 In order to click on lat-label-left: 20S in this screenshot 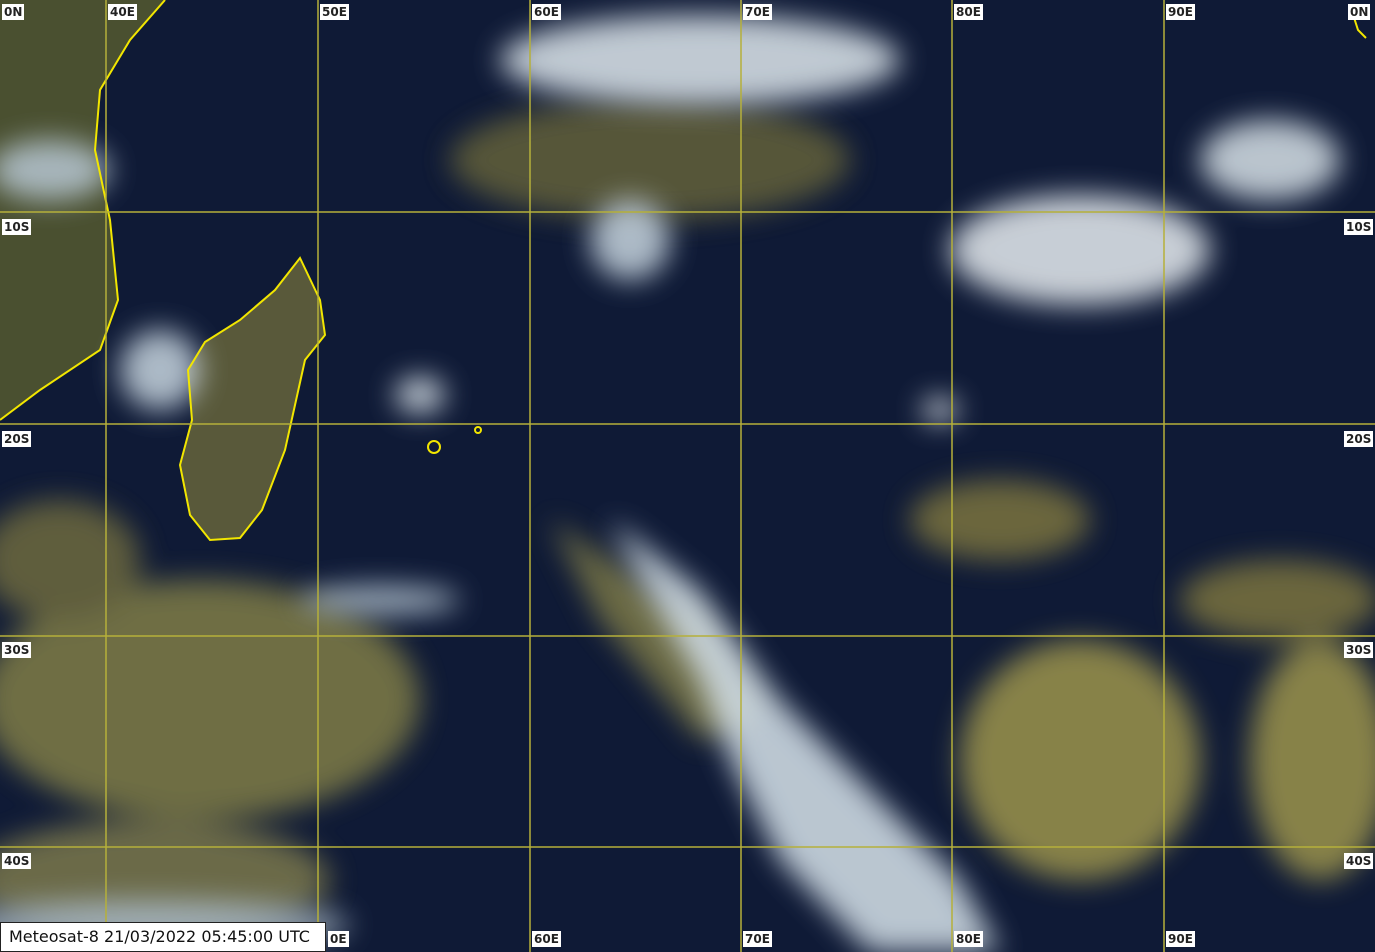, I will do `click(17, 439)`.